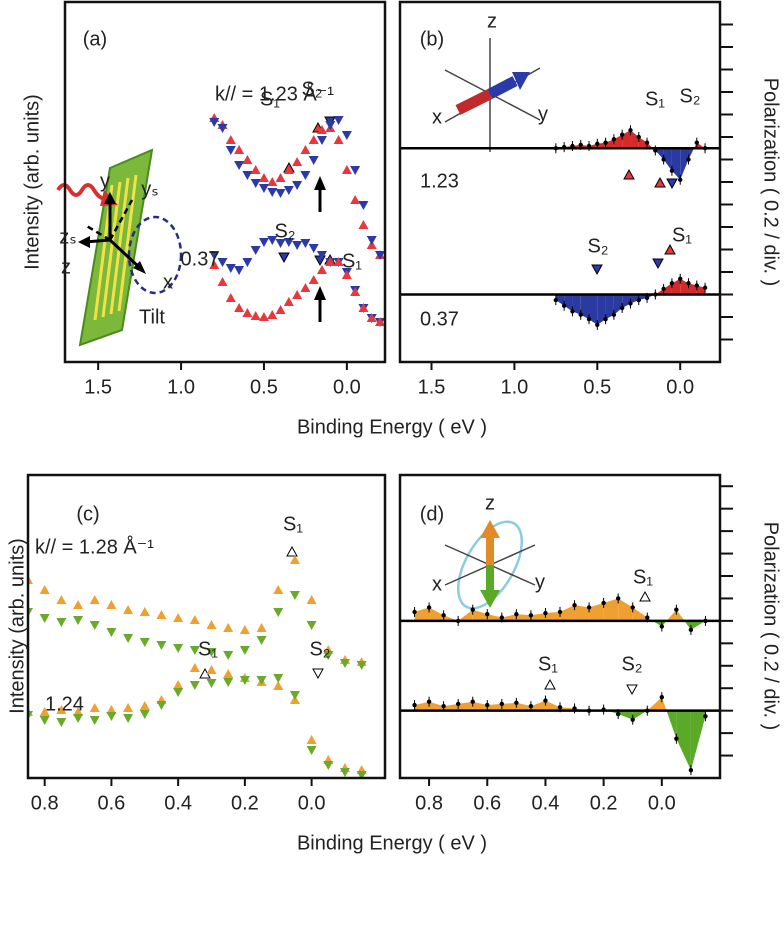 The image size is (784, 945). Describe the element at coordinates (560, 684) in the screenshot. I see `plot-area` at that location.